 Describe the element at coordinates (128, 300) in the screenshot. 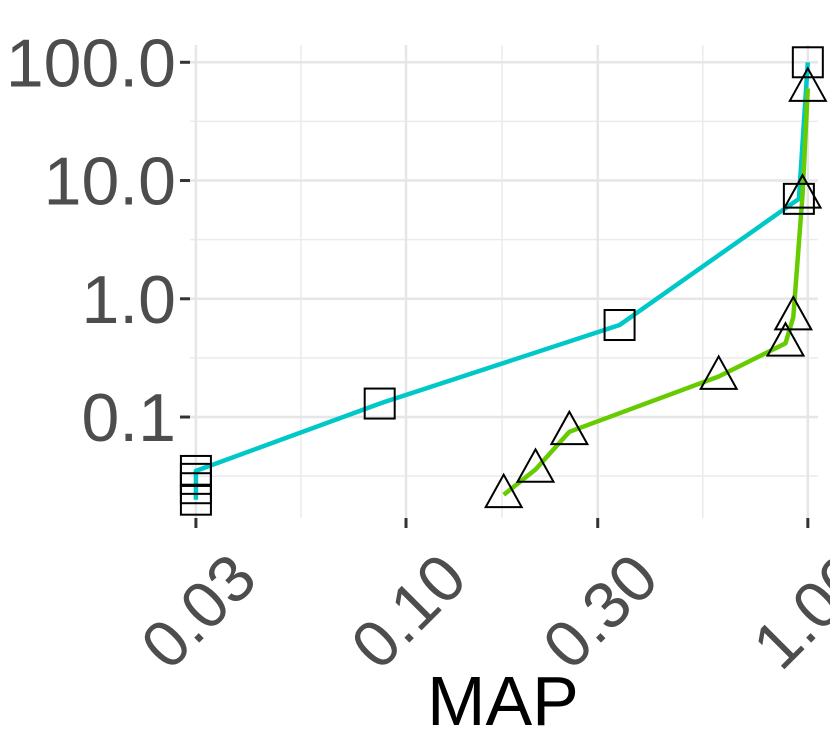

I see `y-tick-label: 1.0` at that location.